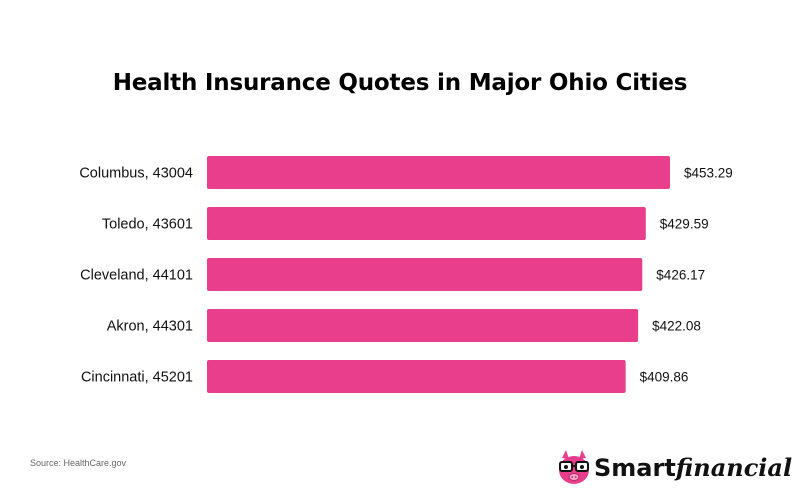 The image size is (800, 500). What do you see at coordinates (708, 173) in the screenshot?
I see `bar-value-label: $453.29` at bounding box center [708, 173].